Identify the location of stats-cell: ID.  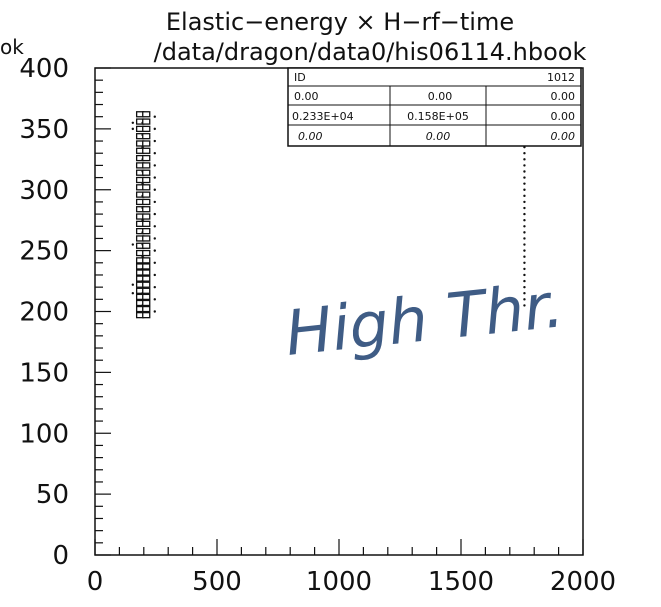
(300, 77).